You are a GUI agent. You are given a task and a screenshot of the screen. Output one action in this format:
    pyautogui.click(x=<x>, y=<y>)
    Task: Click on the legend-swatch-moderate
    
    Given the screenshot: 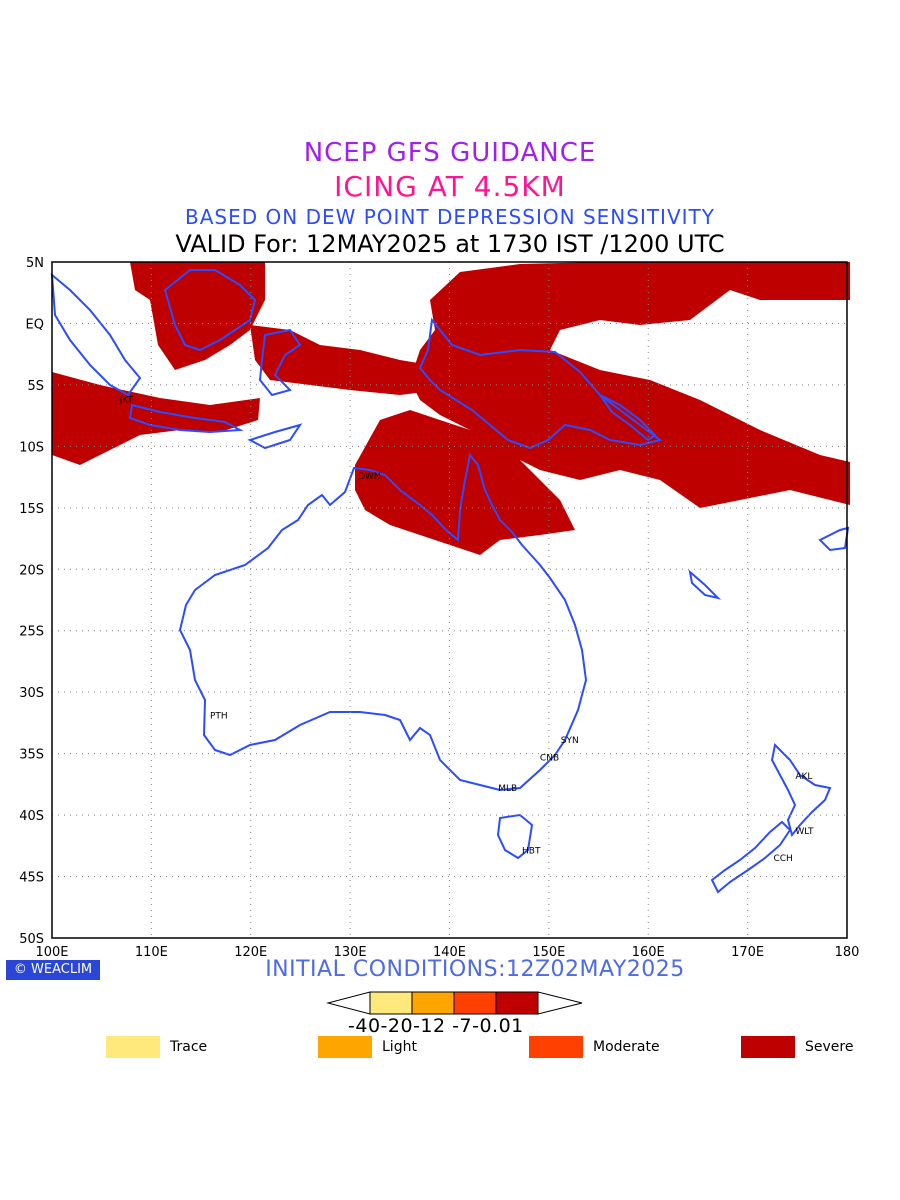 What is the action you would take?
    pyautogui.click(x=556, y=1047)
    